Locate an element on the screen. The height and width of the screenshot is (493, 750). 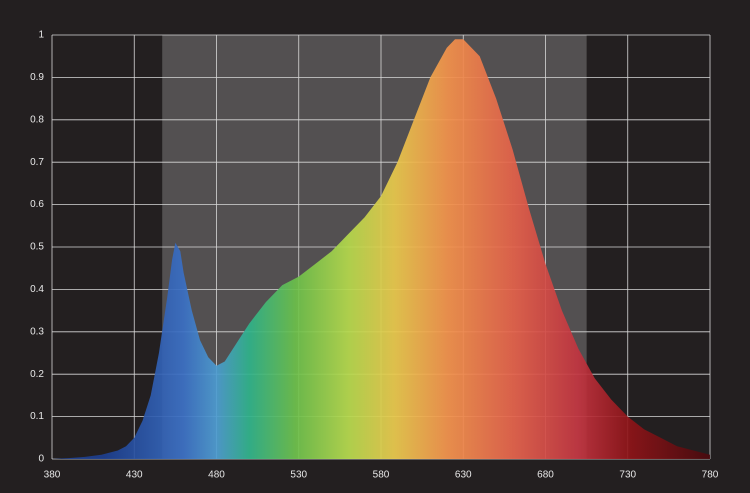
y-tick-label: 0.3 is located at coordinates (37, 331).